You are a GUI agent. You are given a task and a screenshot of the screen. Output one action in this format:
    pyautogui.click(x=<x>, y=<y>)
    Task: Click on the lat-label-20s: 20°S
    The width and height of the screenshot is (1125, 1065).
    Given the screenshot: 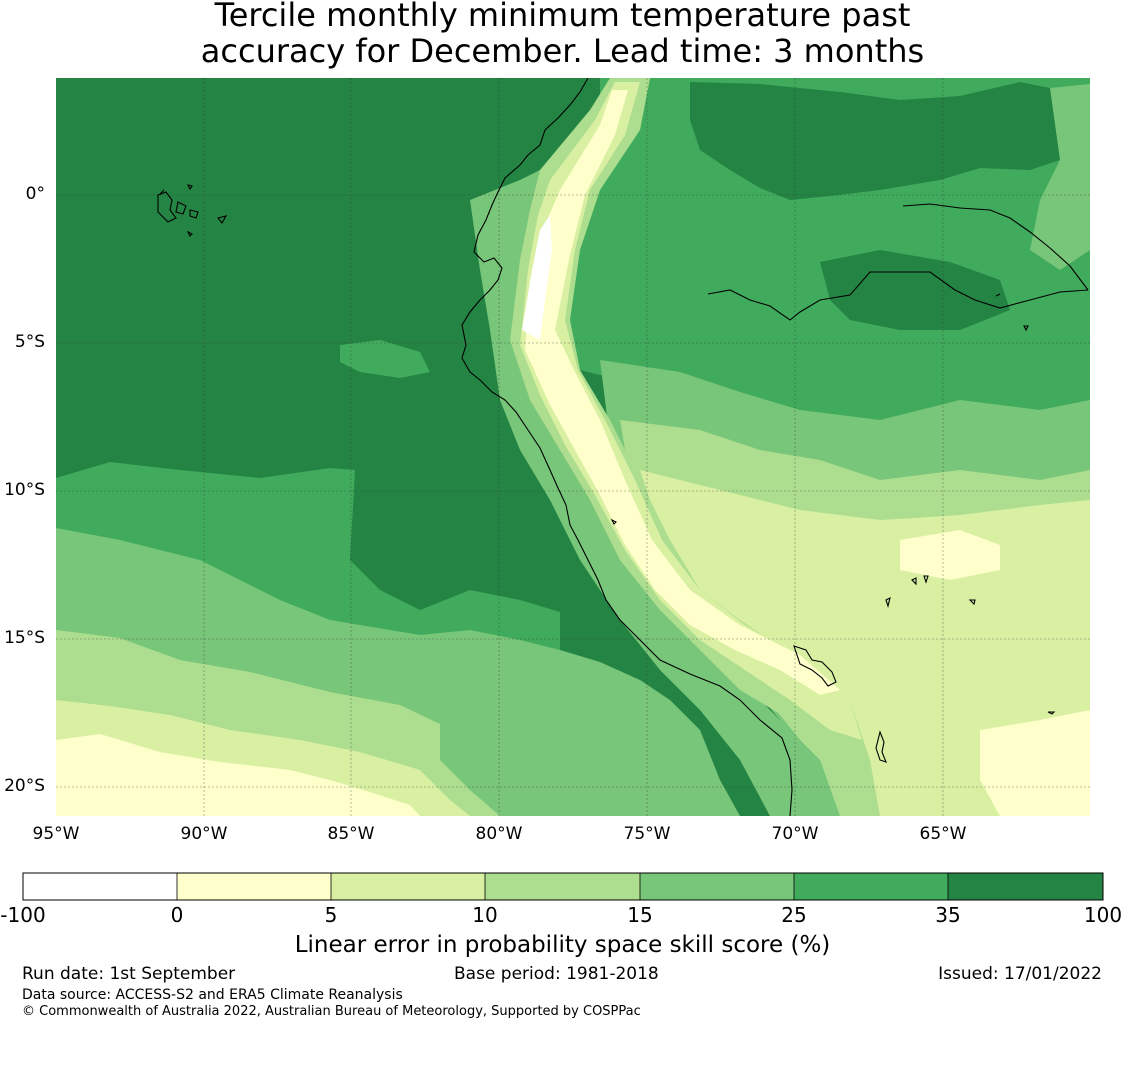 What is the action you would take?
    pyautogui.click(x=24, y=786)
    